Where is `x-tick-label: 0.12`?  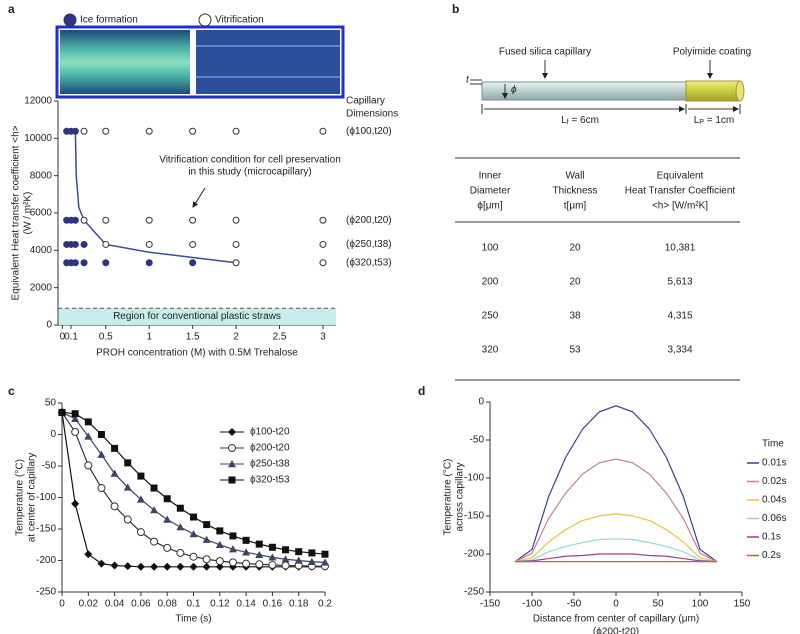
x-tick-label: 0.12 is located at coordinates (220, 604).